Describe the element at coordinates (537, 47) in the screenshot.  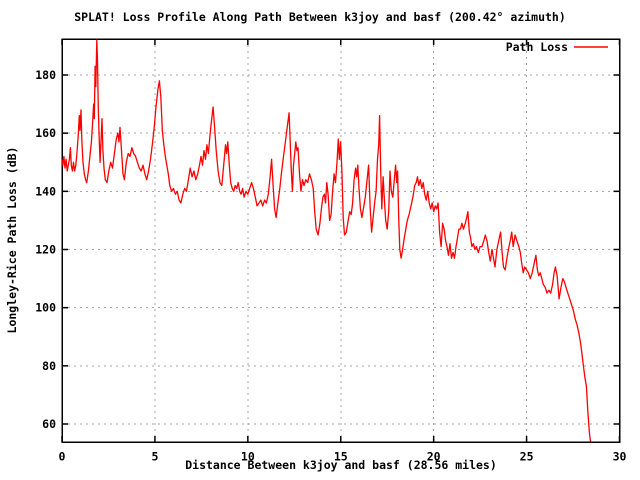
I see `legend-label: Path Loss` at that location.